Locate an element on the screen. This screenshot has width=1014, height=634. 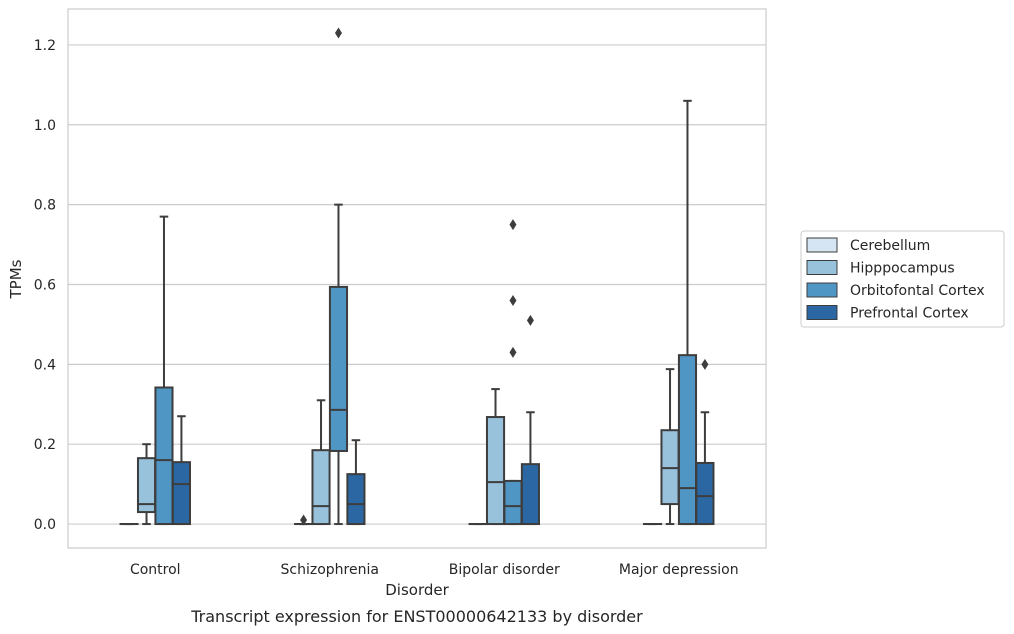
y-axis-title: TPMs is located at coordinates (16, 279).